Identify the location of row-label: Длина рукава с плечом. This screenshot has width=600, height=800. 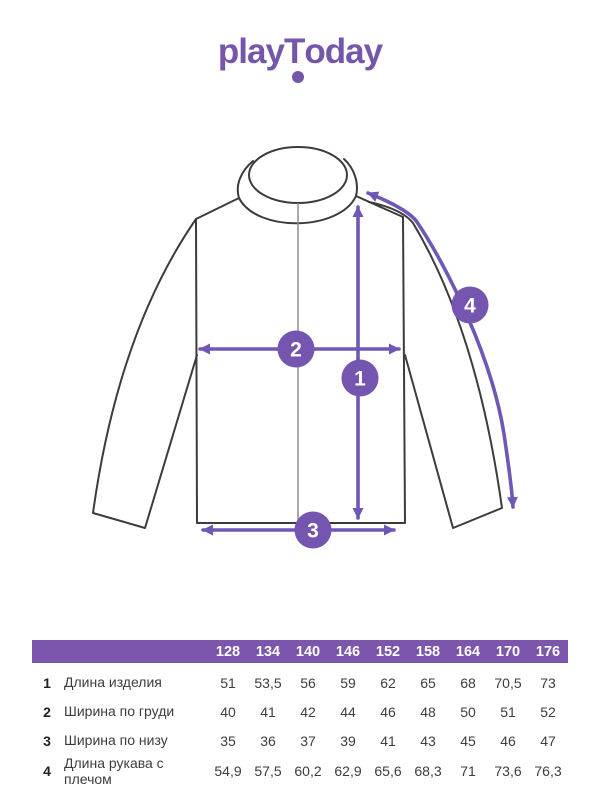
(114, 771).